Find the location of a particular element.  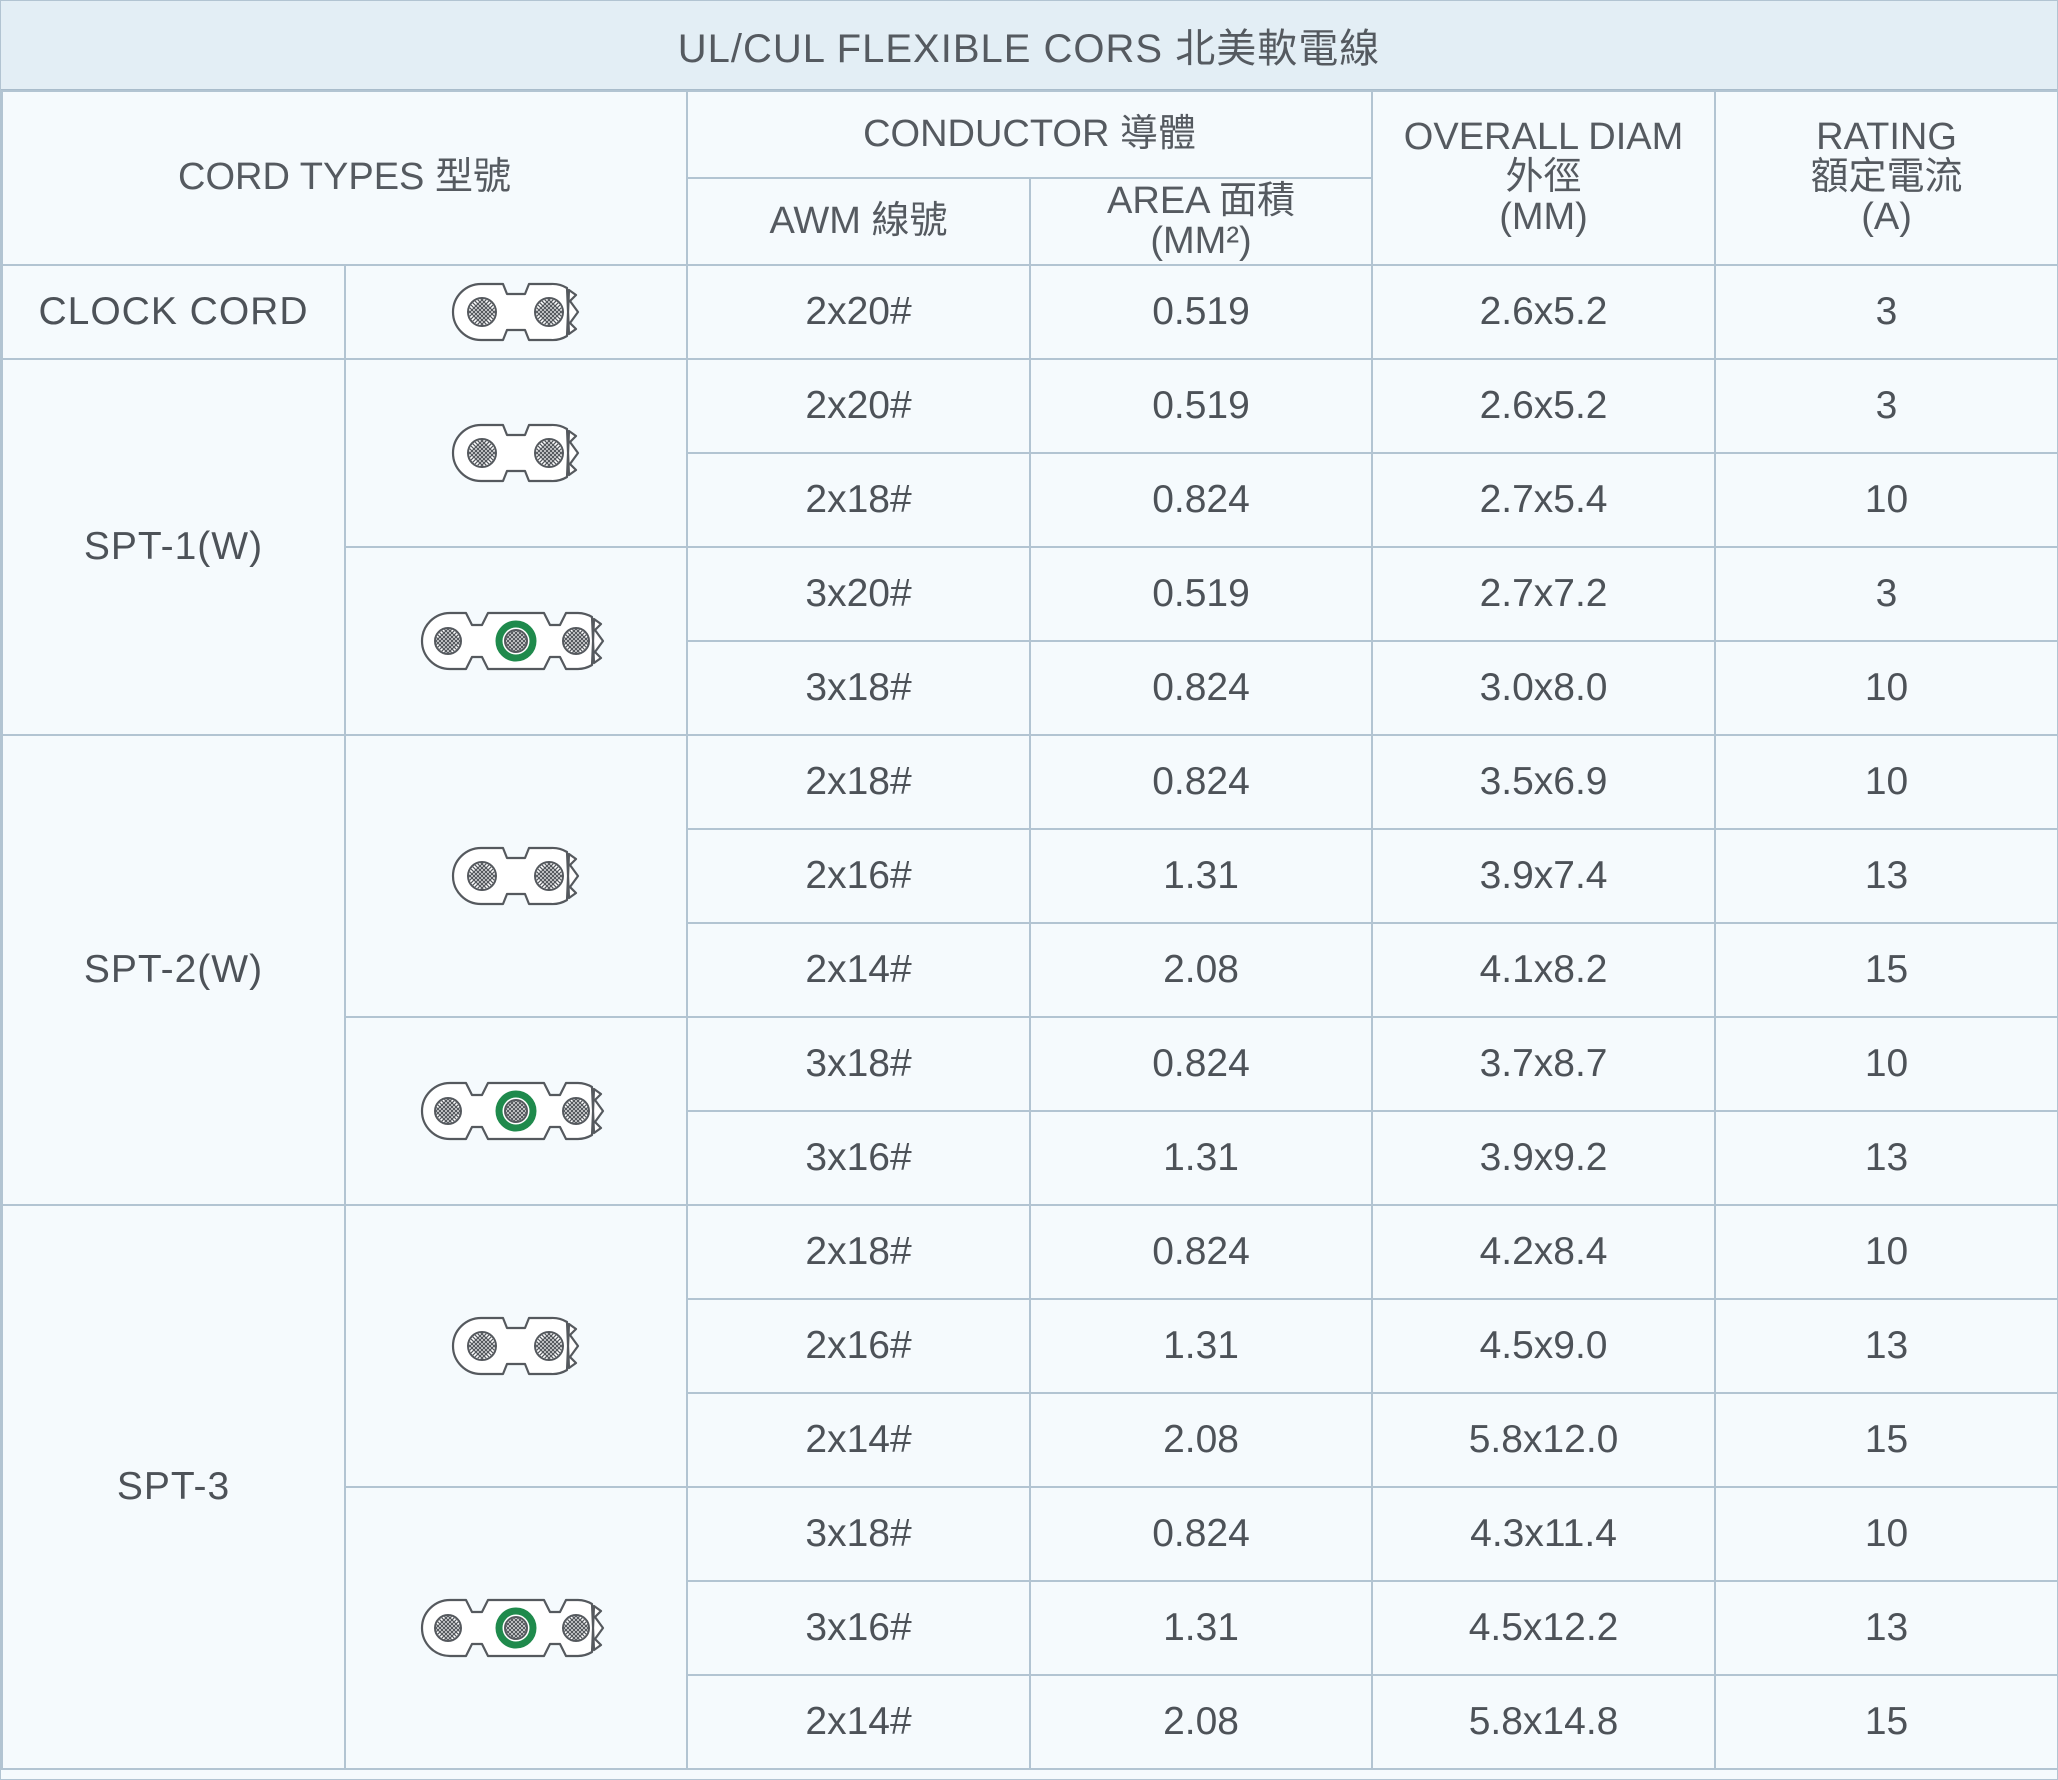

diam-cell: 3.9x9.2 is located at coordinates (1544, 1158).